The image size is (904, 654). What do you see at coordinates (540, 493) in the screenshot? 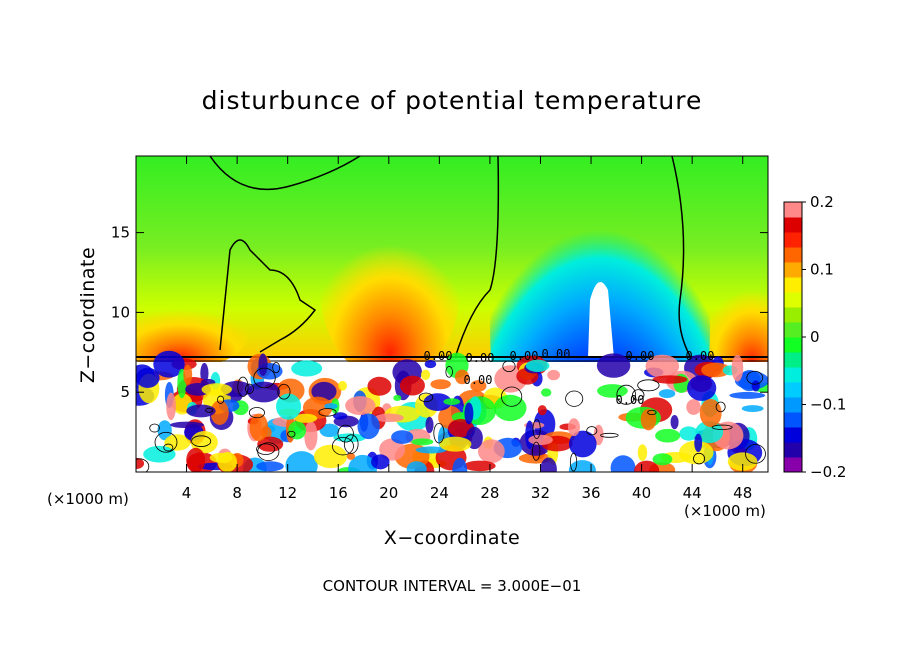
I see `x-tick-label: 32` at bounding box center [540, 493].